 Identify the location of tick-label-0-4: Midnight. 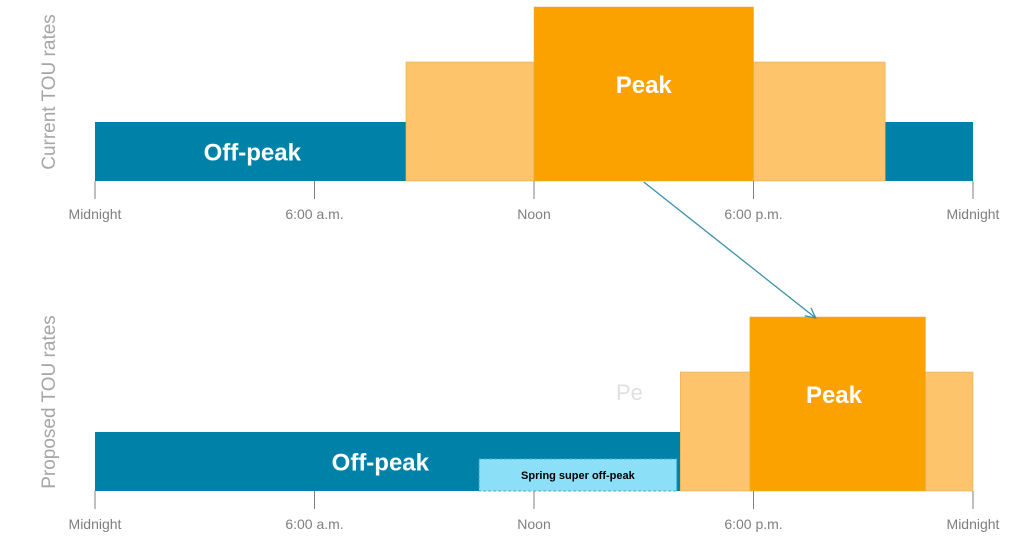
(973, 214).